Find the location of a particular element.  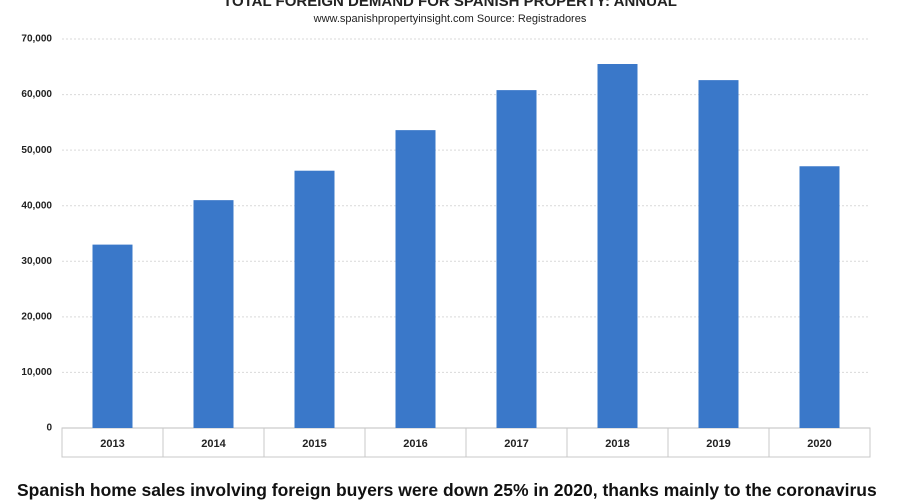

x-tick-label: 2017 is located at coordinates (516, 444).